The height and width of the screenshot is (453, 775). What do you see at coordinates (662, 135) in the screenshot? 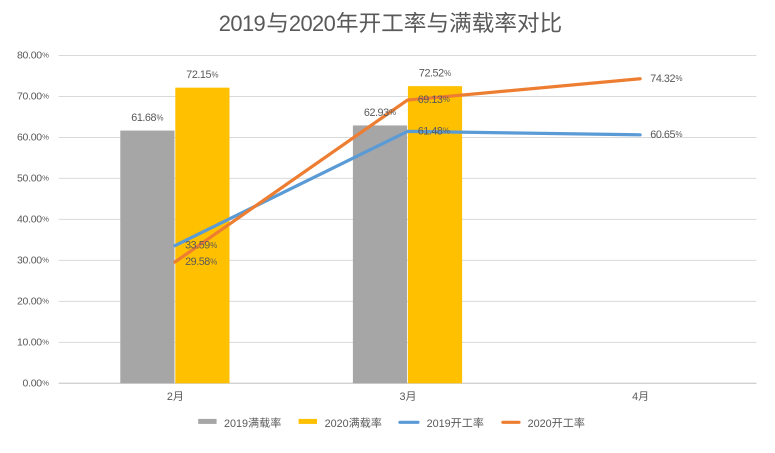
I see `svg-text: 60.65` at bounding box center [662, 135].